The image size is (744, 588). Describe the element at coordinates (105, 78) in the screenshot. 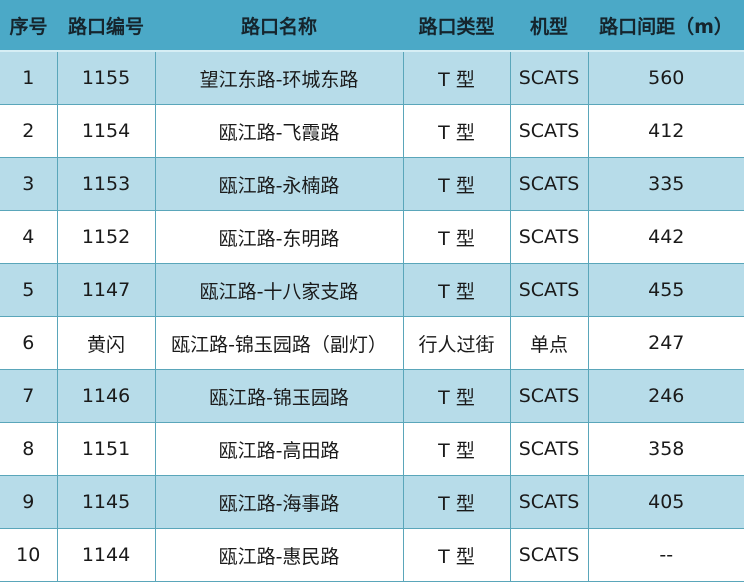

I see `cell-intersection-id: 1155` at that location.